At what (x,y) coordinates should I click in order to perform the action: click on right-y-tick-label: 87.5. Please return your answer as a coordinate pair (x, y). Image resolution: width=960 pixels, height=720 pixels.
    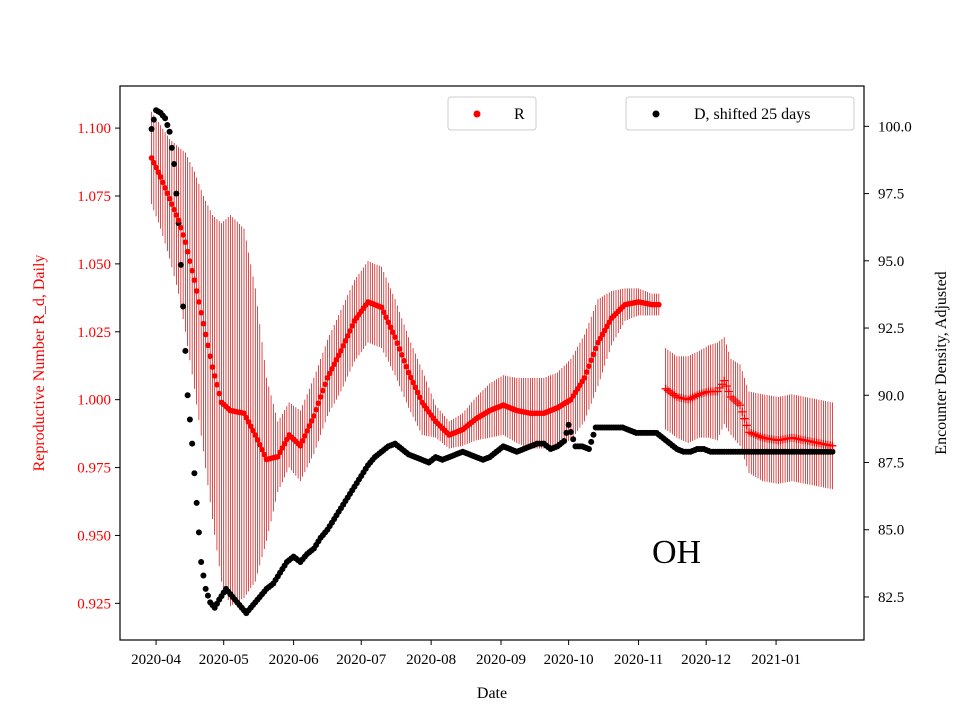
    Looking at the image, I should click on (891, 464).